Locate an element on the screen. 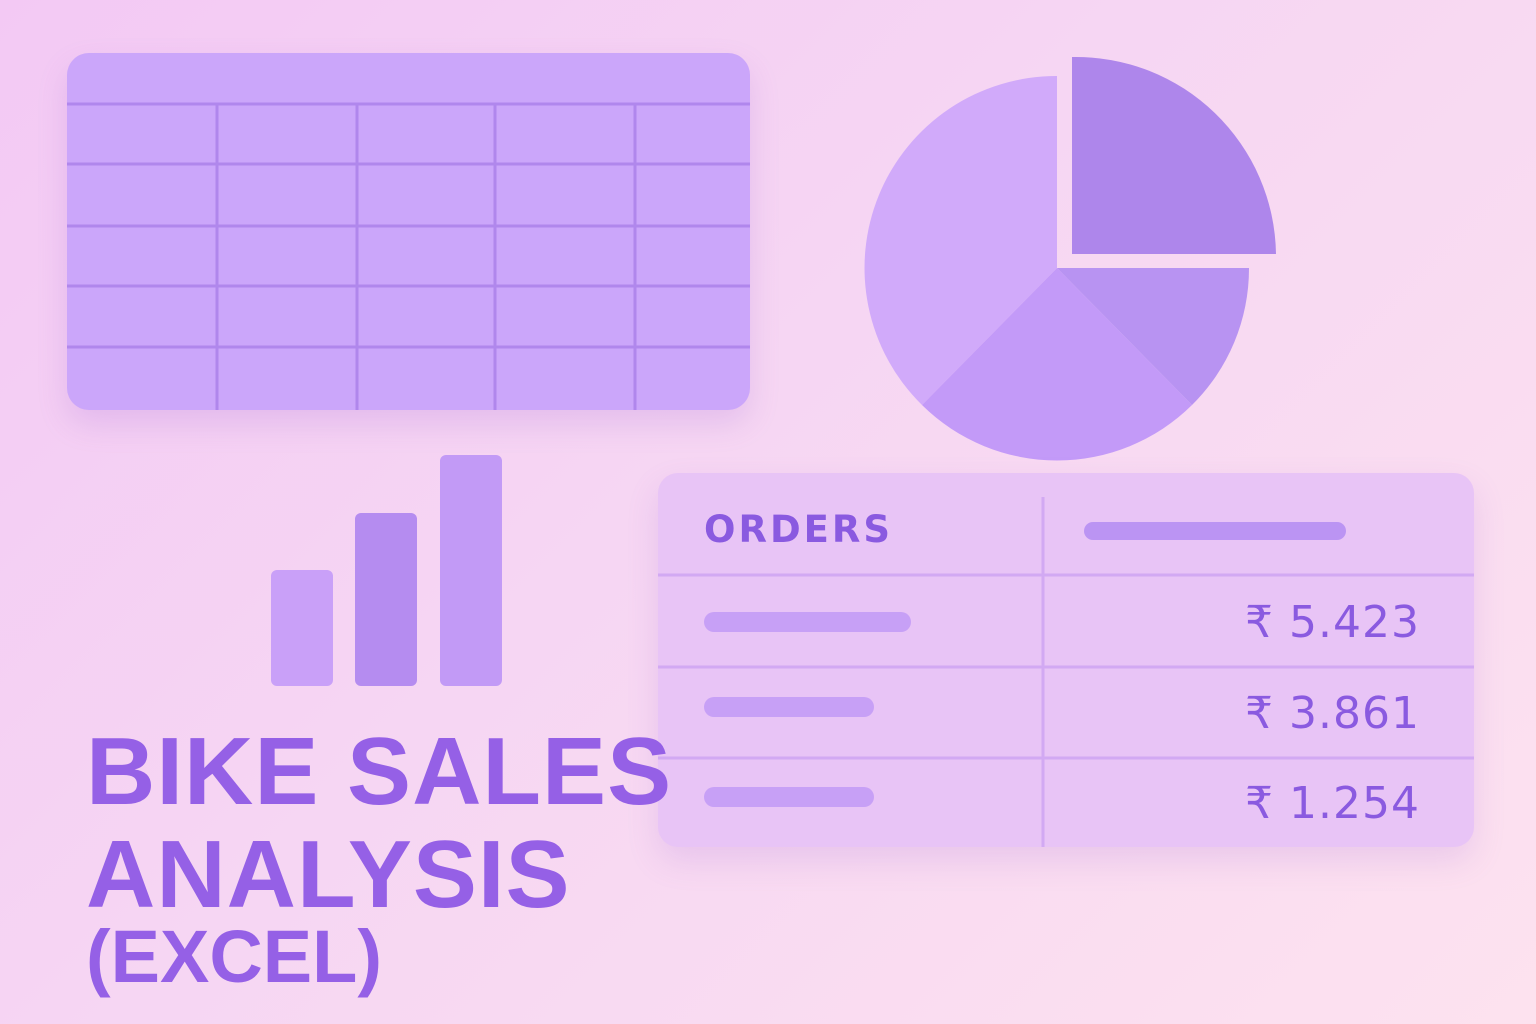 This screenshot has height=1024, width=1536. pie-slice-exploded is located at coordinates (1174, 155).